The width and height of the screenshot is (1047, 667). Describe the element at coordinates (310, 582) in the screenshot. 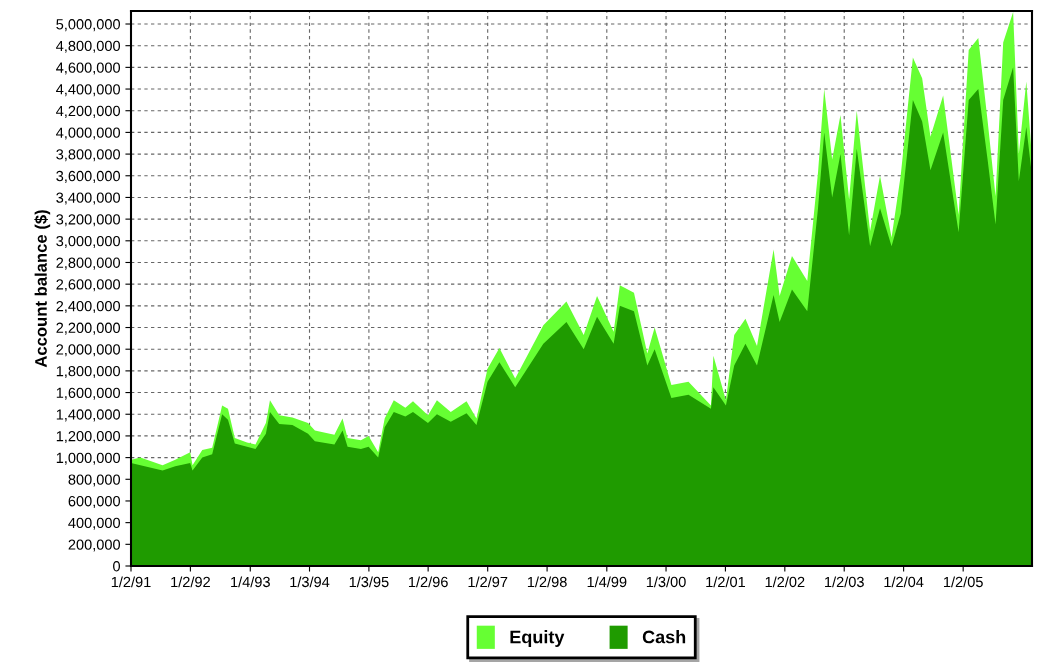

I see `x-tick-label: 1/3/94` at that location.